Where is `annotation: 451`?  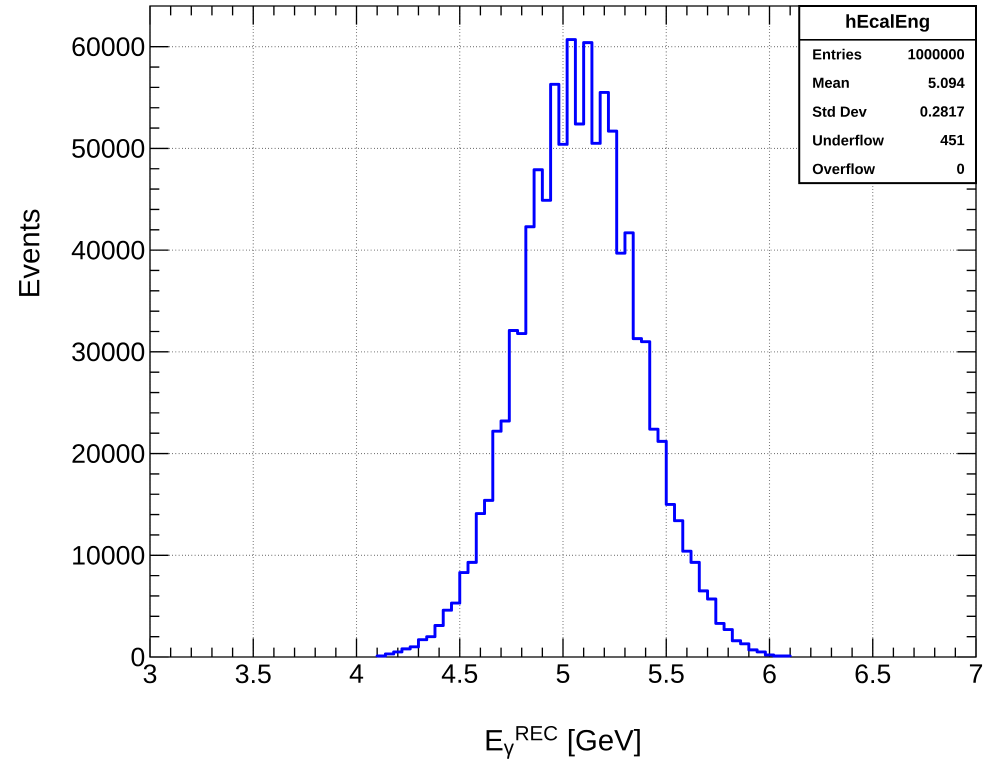
annotation: 451 is located at coordinates (952, 140).